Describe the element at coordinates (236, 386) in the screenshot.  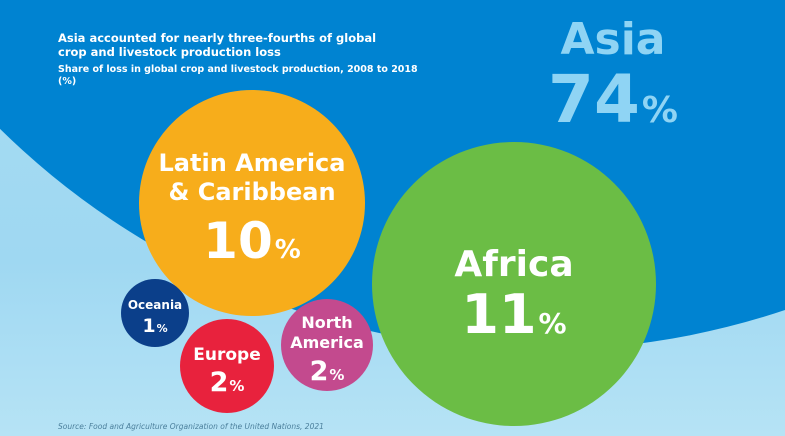
I see `europe-value-unit: %` at that location.